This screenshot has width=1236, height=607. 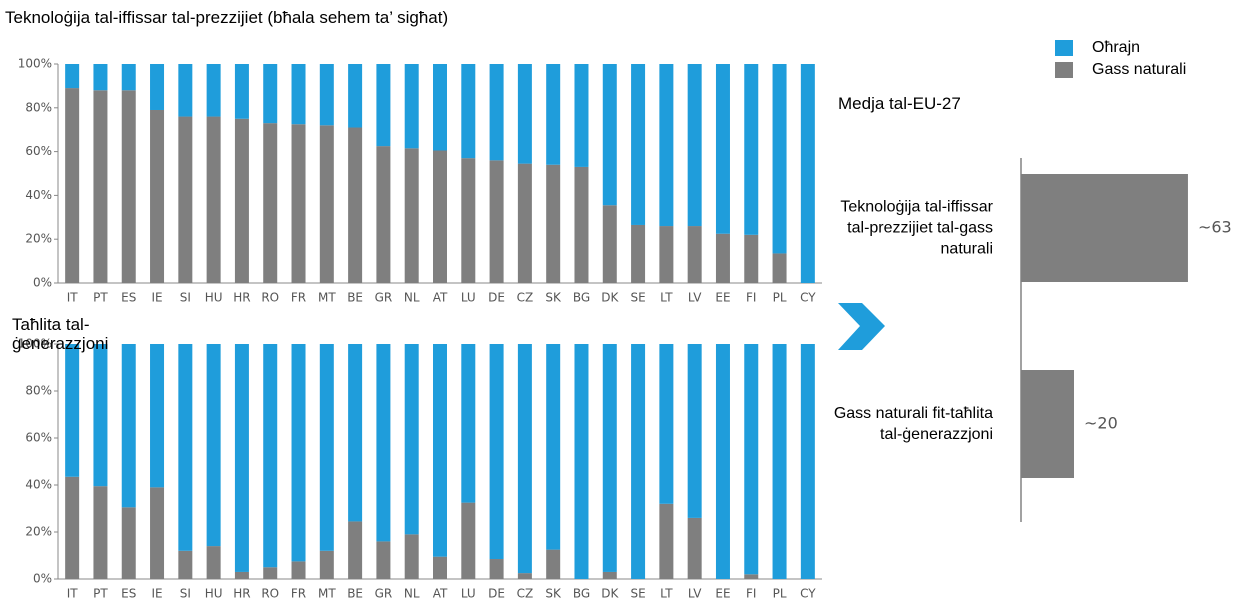 What do you see at coordinates (581, 594) in the screenshot?
I see `x-tick-label: BG` at bounding box center [581, 594].